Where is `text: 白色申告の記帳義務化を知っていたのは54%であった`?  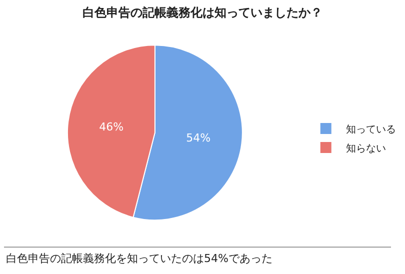 text: 白色申告の記帳義務化を知っていたのは54%であった is located at coordinates (139, 258).